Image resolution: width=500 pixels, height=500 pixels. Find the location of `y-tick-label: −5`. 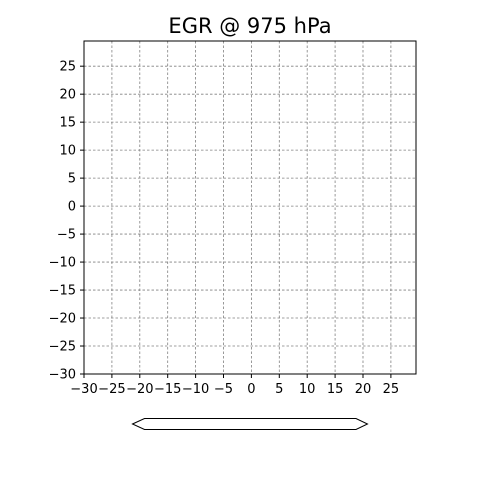

y-tick-label: −5 is located at coordinates (66, 235).